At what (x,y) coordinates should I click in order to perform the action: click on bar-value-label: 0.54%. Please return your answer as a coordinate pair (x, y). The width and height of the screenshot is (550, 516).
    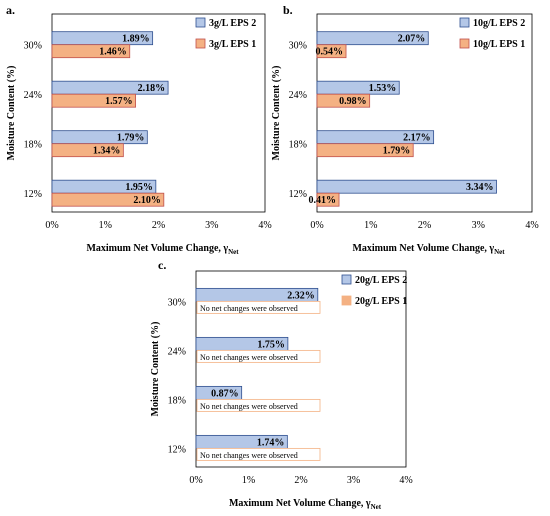
    Looking at the image, I should click on (330, 52).